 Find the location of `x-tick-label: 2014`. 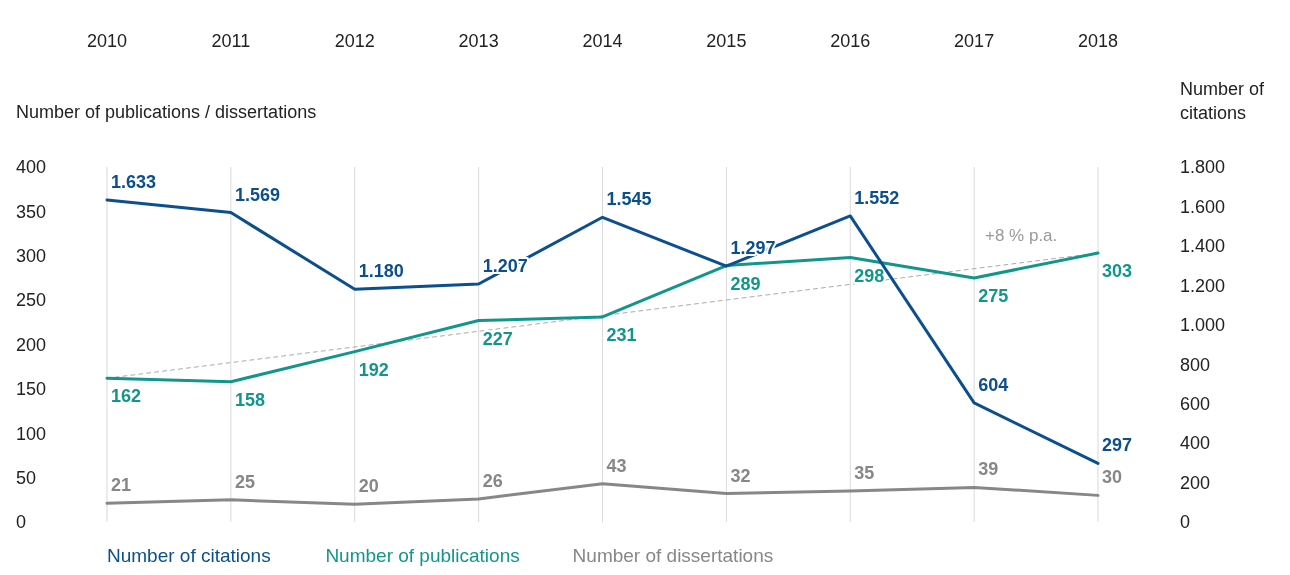

x-tick-label: 2014 is located at coordinates (602, 41).